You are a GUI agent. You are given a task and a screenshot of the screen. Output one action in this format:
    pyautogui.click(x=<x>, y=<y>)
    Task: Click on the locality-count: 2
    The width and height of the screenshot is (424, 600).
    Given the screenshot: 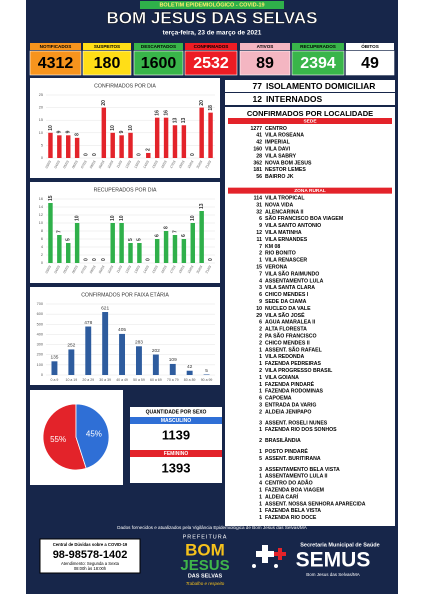 What is the action you would take?
    pyautogui.click(x=260, y=441)
    